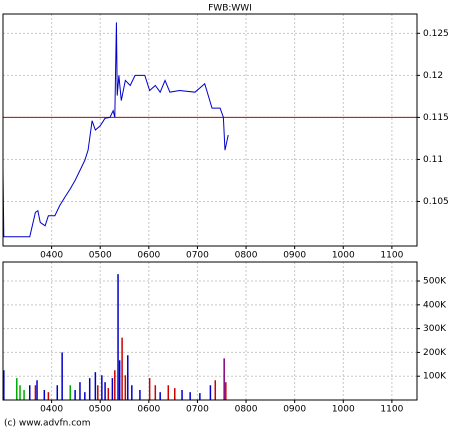 The height and width of the screenshot is (430, 460). What do you see at coordinates (436, 118) in the screenshot?
I see `y-tick-label: 0.115` at bounding box center [436, 118].